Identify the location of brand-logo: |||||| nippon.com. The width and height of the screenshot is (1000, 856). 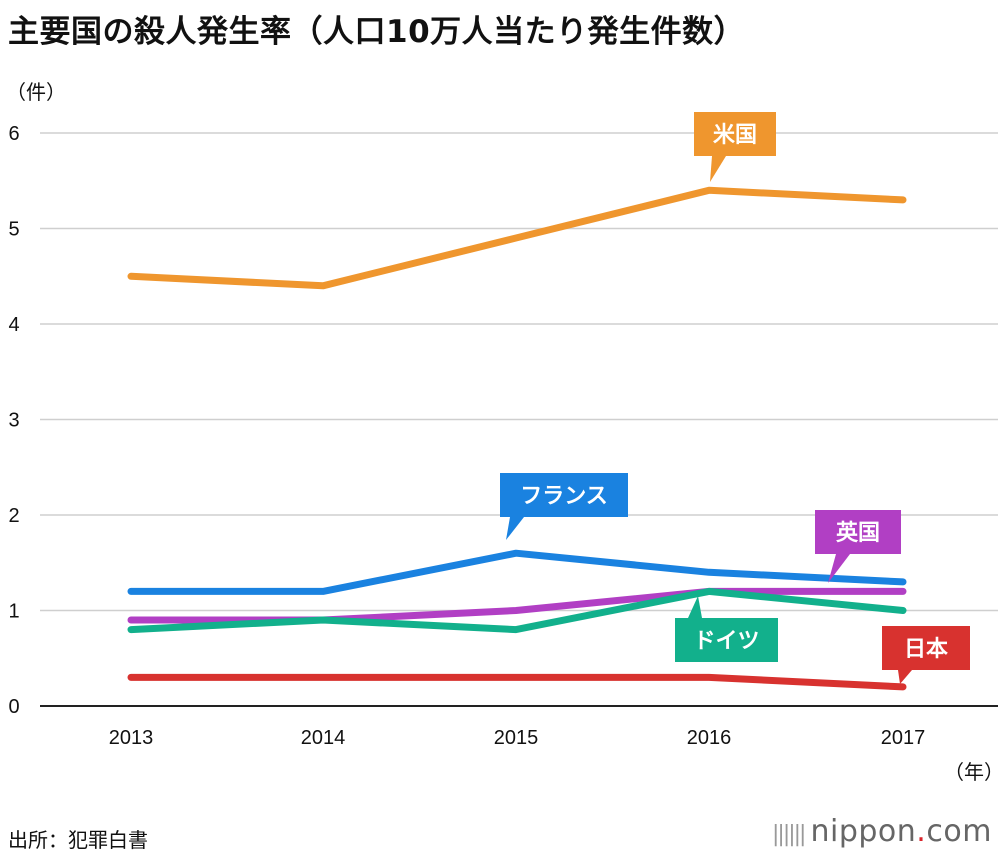
(882, 831).